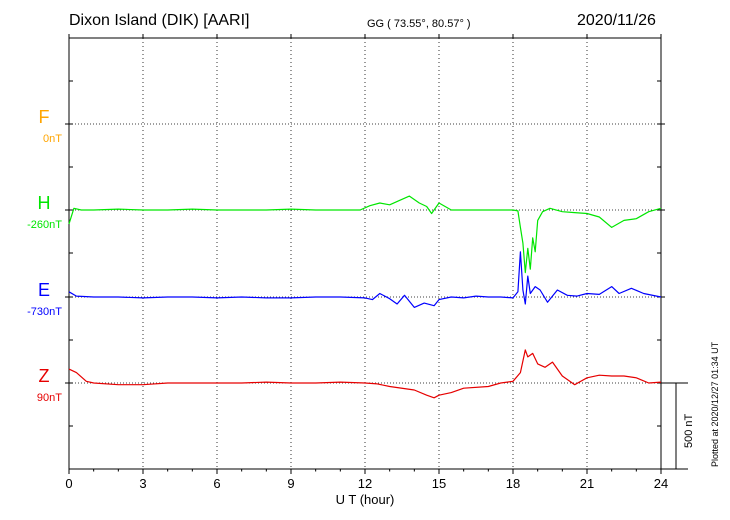 Image resolution: width=730 pixels, height=520 pixels. I want to click on x-axis-label: U T (hour), so click(365, 499).